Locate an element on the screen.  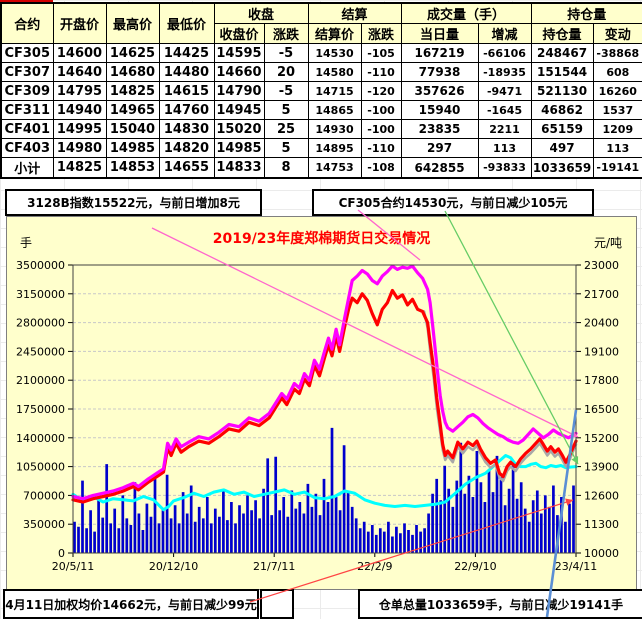
value-cell: 497 is located at coordinates (562, 148).